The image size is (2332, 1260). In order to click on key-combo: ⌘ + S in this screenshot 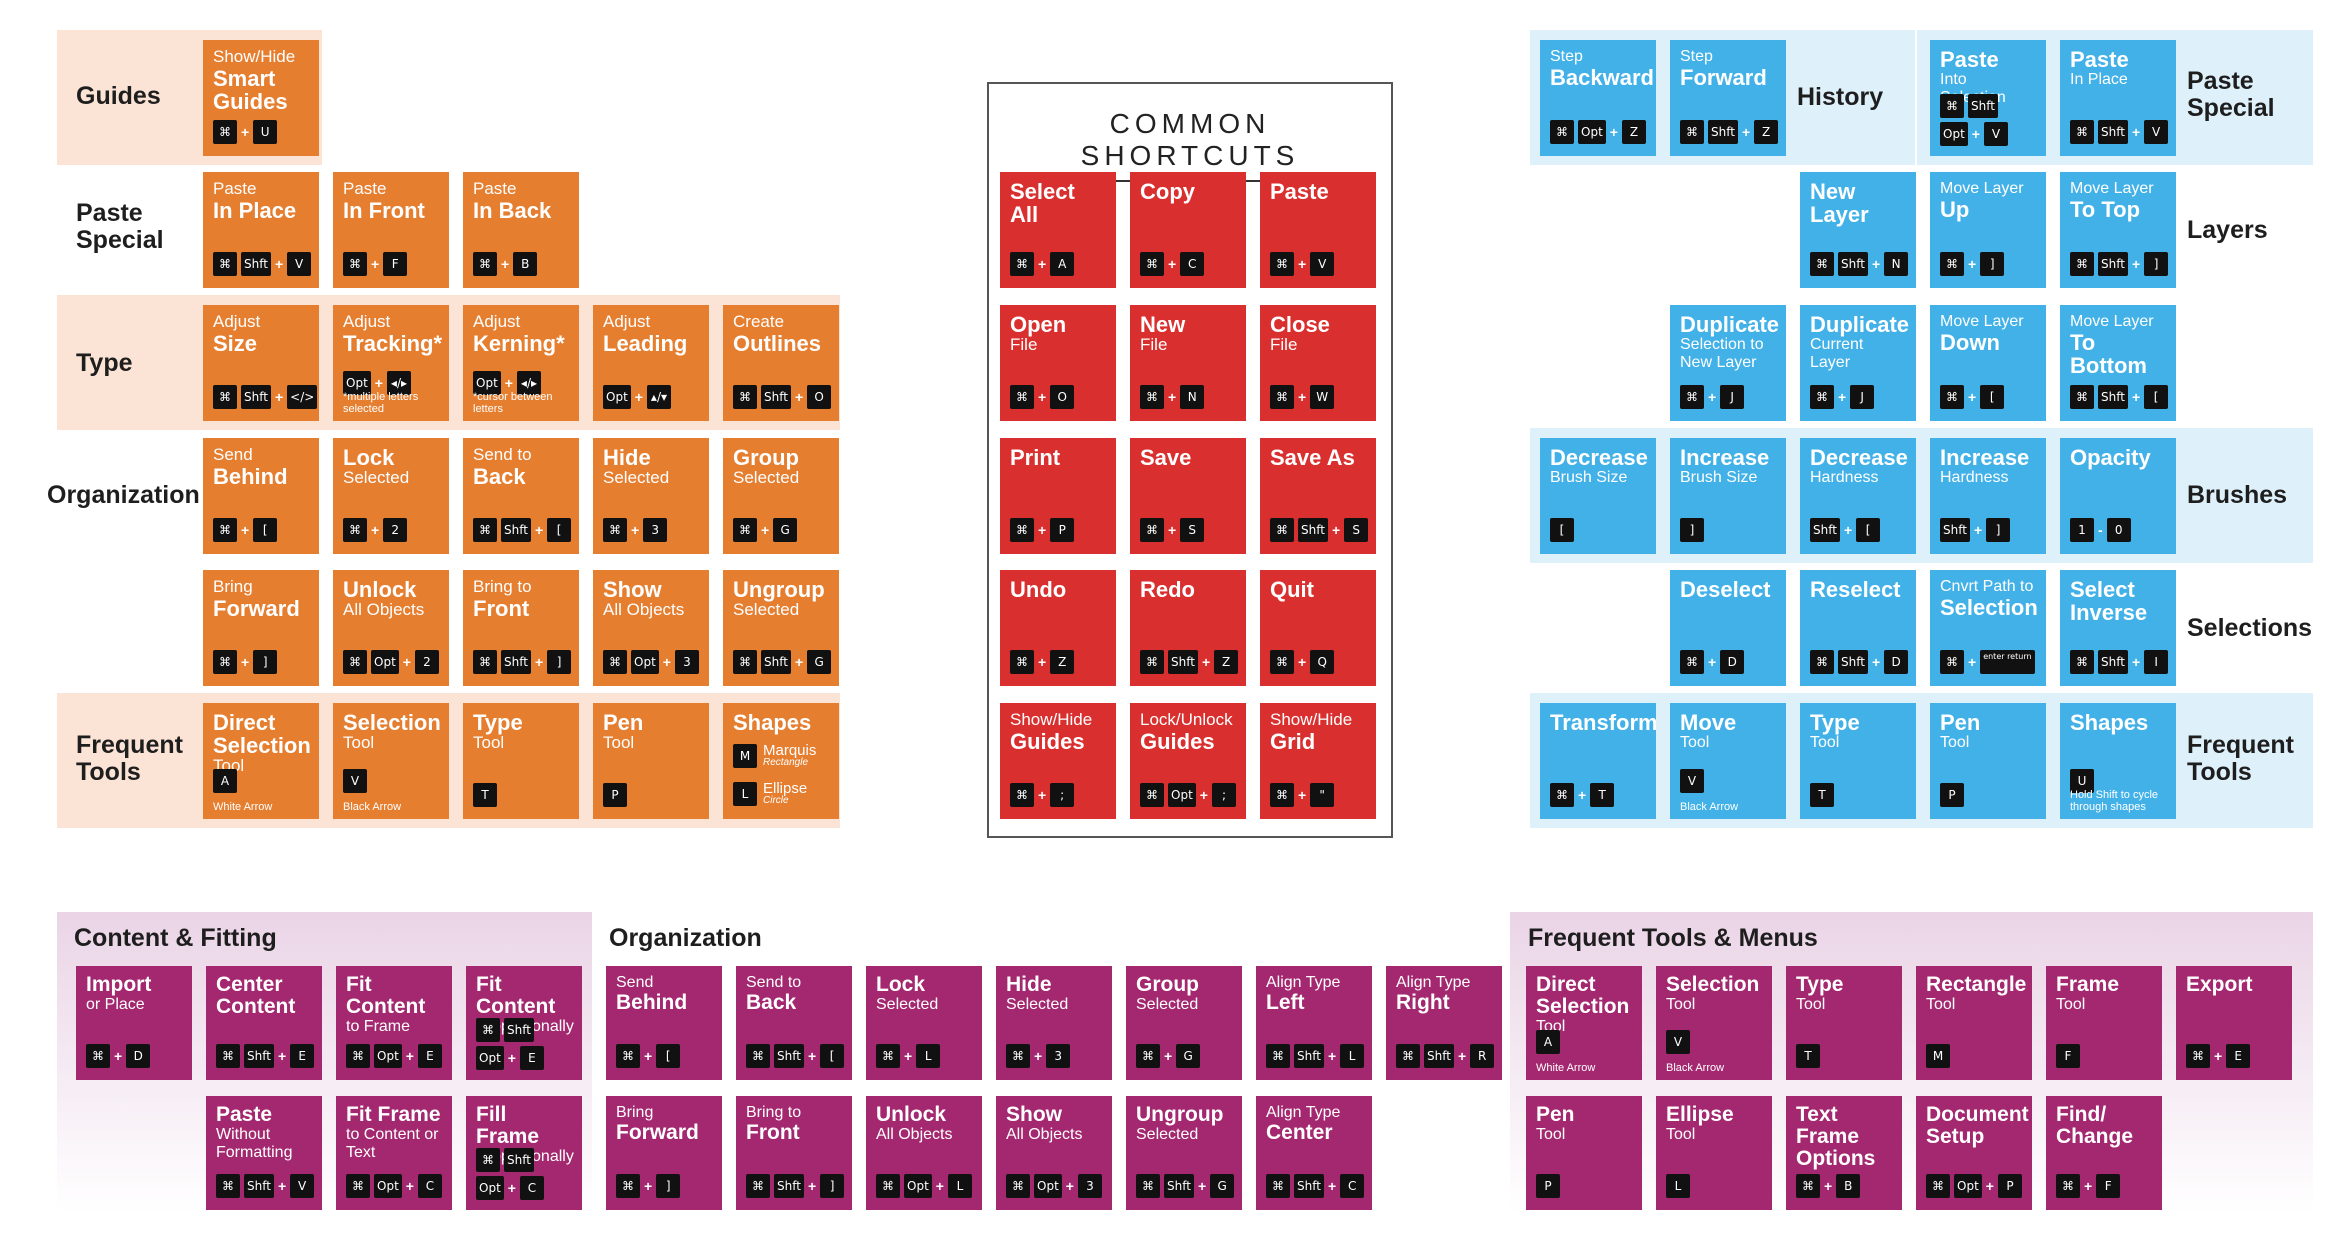, I will do `click(1172, 530)`.